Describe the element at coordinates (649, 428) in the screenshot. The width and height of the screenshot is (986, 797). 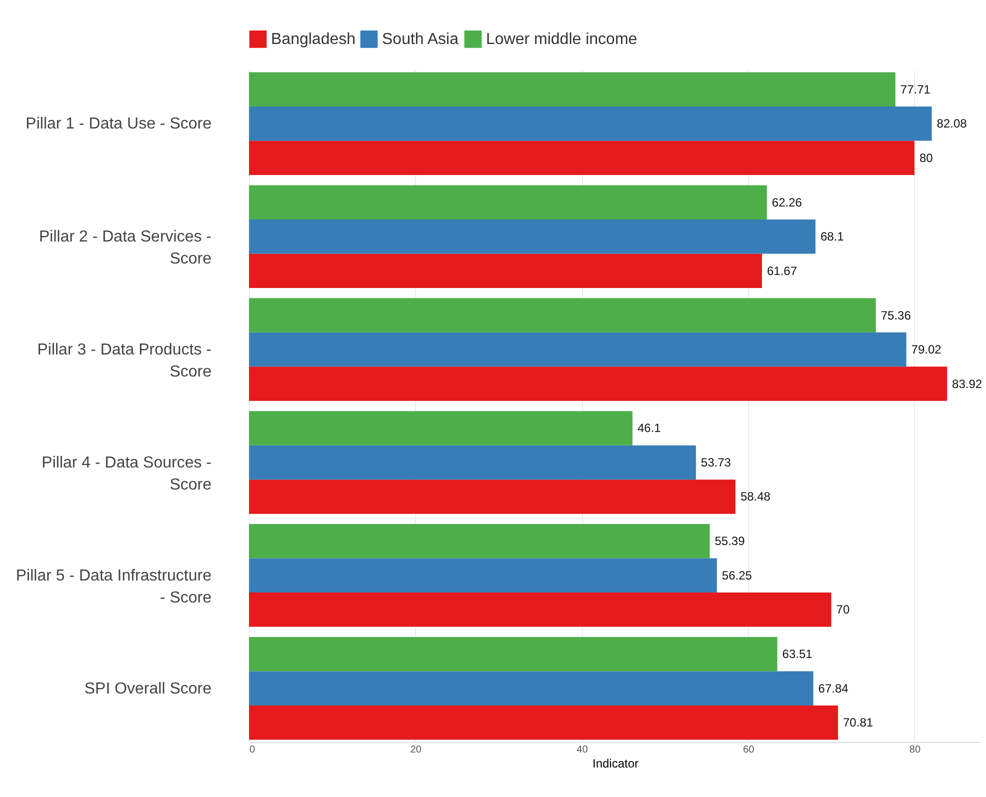
I see `data-label: 46.1` at that location.